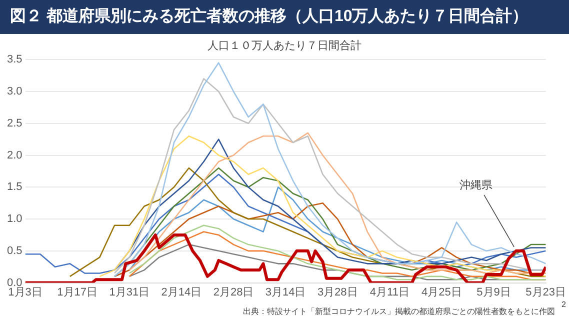 The width and height of the screenshot is (569, 320). What do you see at coordinates (25, 292) in the screenshot?
I see `x-tick-label: 1月3日` at bounding box center [25, 292].